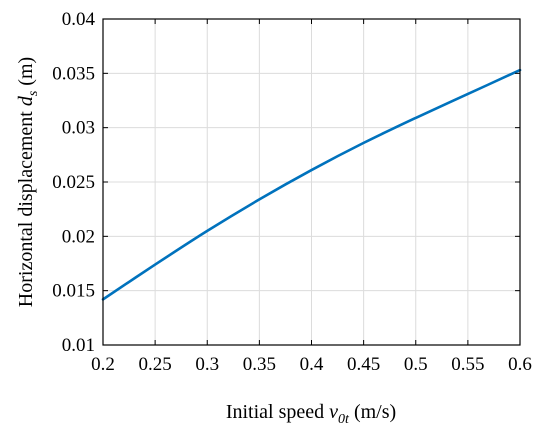 This screenshot has width=550, height=431. Describe the element at coordinates (78, 345) in the screenshot. I see `y-tick-label: 0.01` at that location.